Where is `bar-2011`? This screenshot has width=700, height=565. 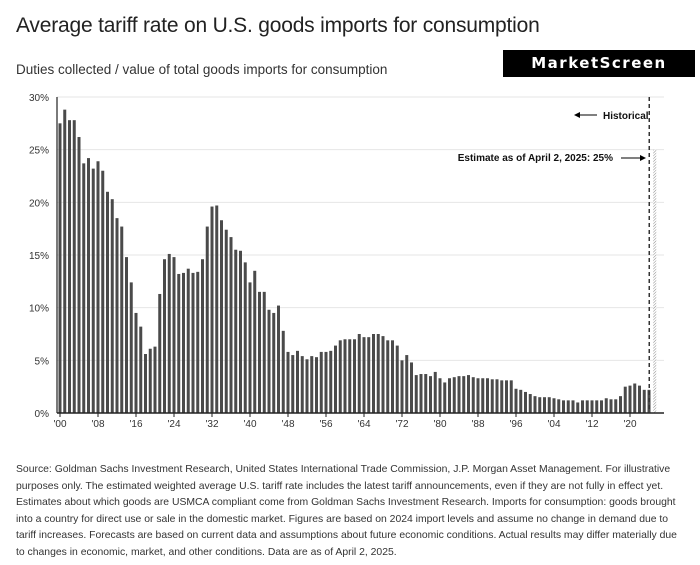
bar-2011 is located at coordinates (587, 406).